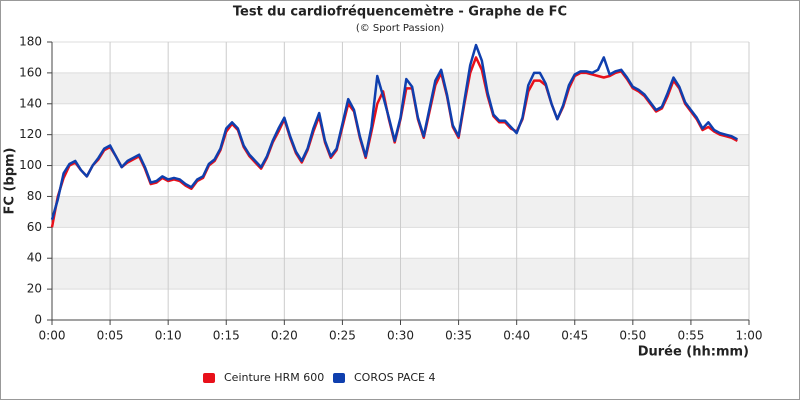  What do you see at coordinates (38, 320) in the screenshot?
I see `y-tick-label: 0` at bounding box center [38, 320].